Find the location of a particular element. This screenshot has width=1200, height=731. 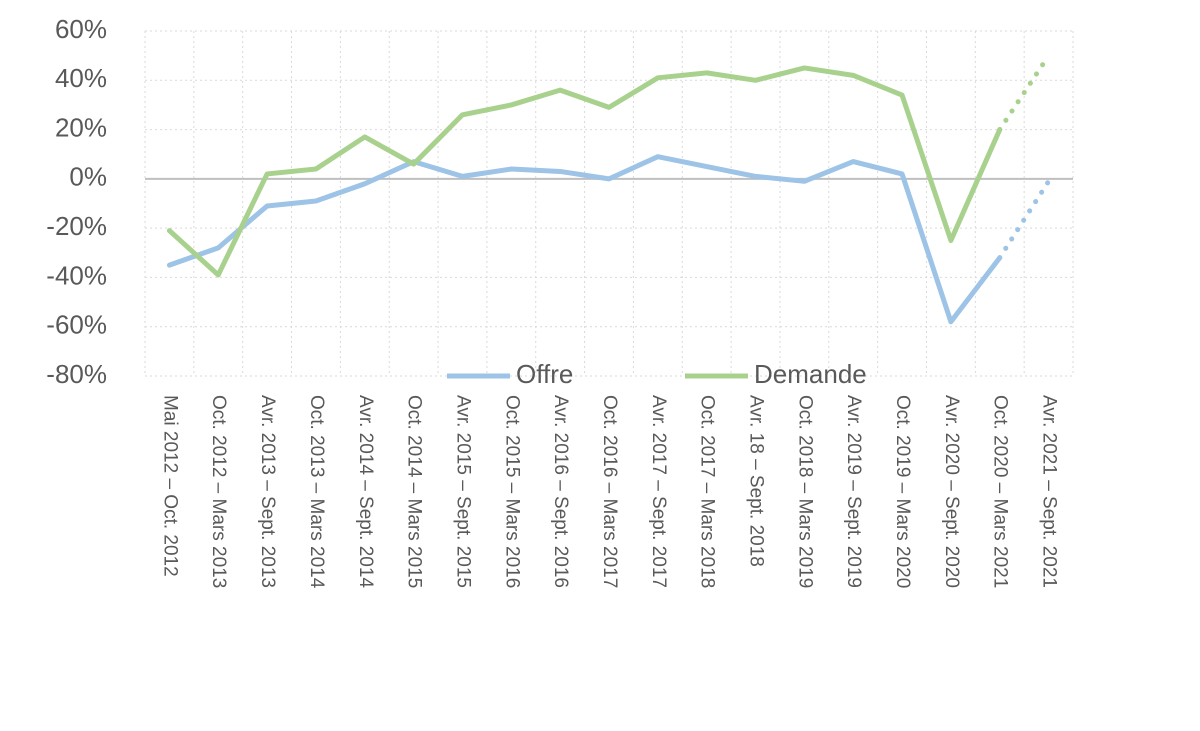

x-tick-label: Avr. 2014 – Sept. 2014 is located at coordinates (365, 491).